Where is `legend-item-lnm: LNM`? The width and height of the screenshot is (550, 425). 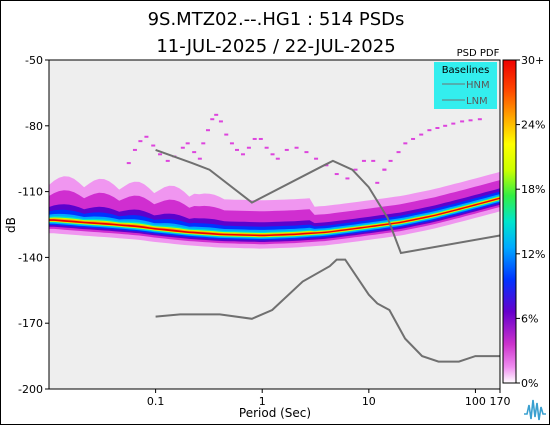 legend-item-lnm: LNM is located at coordinates (477, 101).